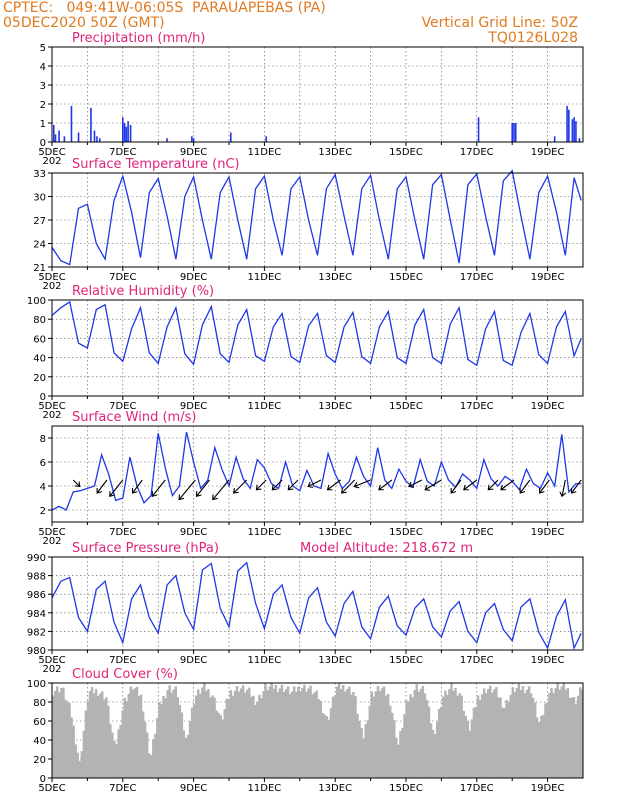 This screenshot has width=618, height=800. What do you see at coordinates (548, 660) in the screenshot?
I see `pressure-xtick-label: 19DEC` at bounding box center [548, 660].